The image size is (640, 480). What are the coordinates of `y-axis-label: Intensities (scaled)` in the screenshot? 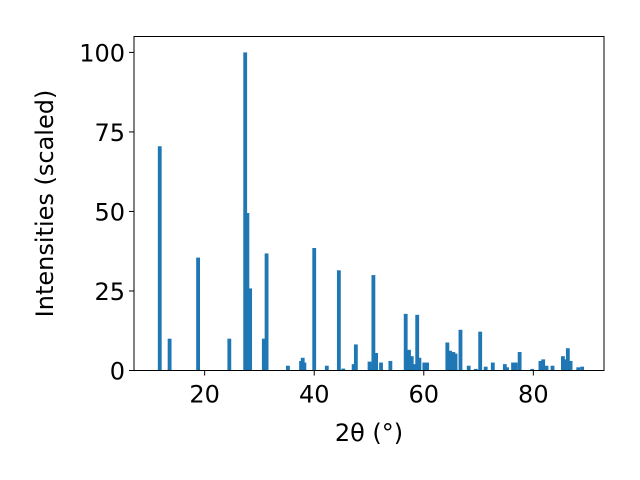 It's located at (45, 204).